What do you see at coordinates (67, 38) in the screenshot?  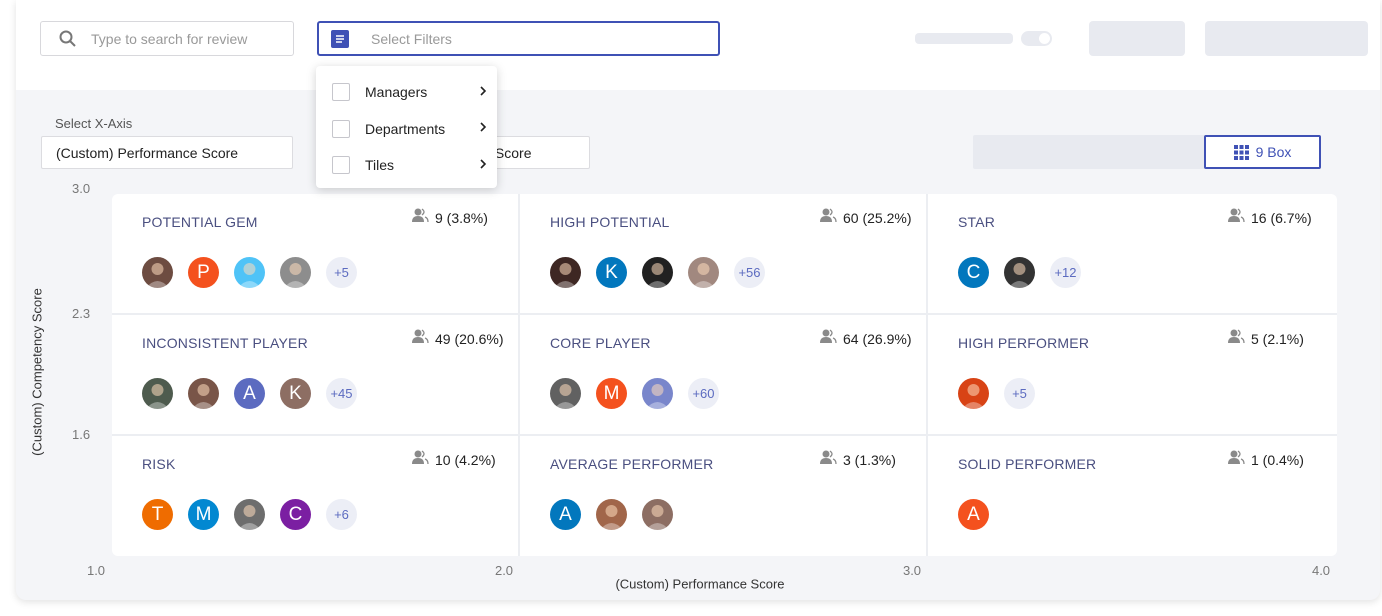 I see `search-icon` at bounding box center [67, 38].